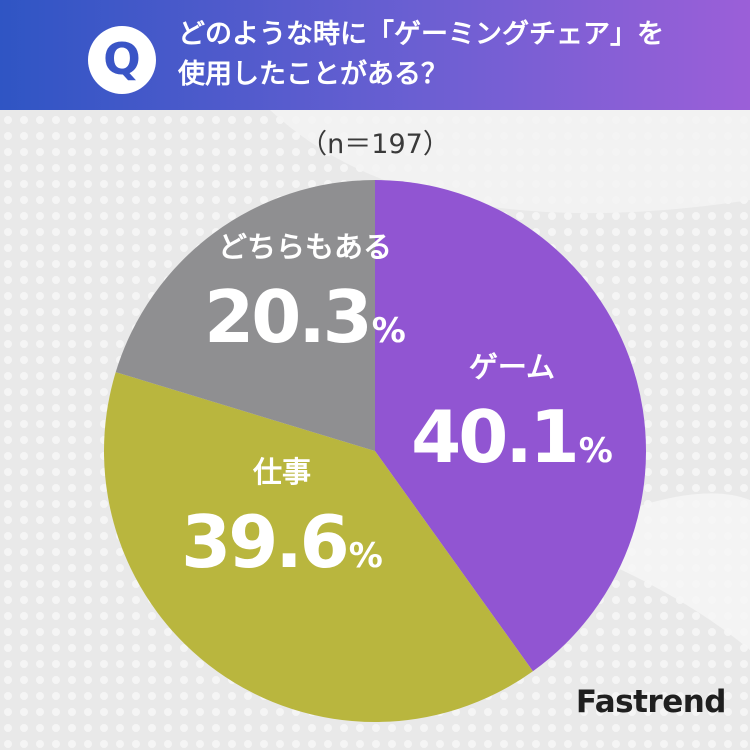 This screenshot has width=750, height=750. Describe the element at coordinates (448, 55) in the screenshot. I see `question-title: どのような時に「ゲーミングチェア」を 使用したことがある？` at that location.